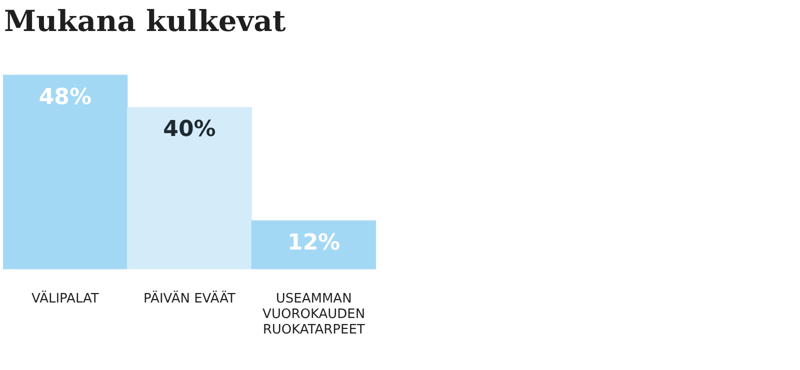 This screenshot has height=370, width=800. Describe the element at coordinates (313, 243) in the screenshot. I see `data-label: 12%` at that location.